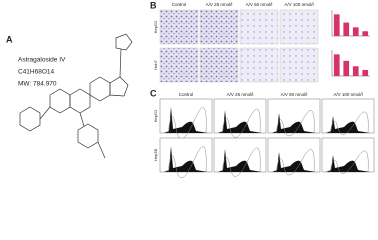 This screenshot has width=378, height=240. What do you see at coordinates (36, 72) in the screenshot?
I see `formula: C41H68O14` at bounding box center [36, 72].